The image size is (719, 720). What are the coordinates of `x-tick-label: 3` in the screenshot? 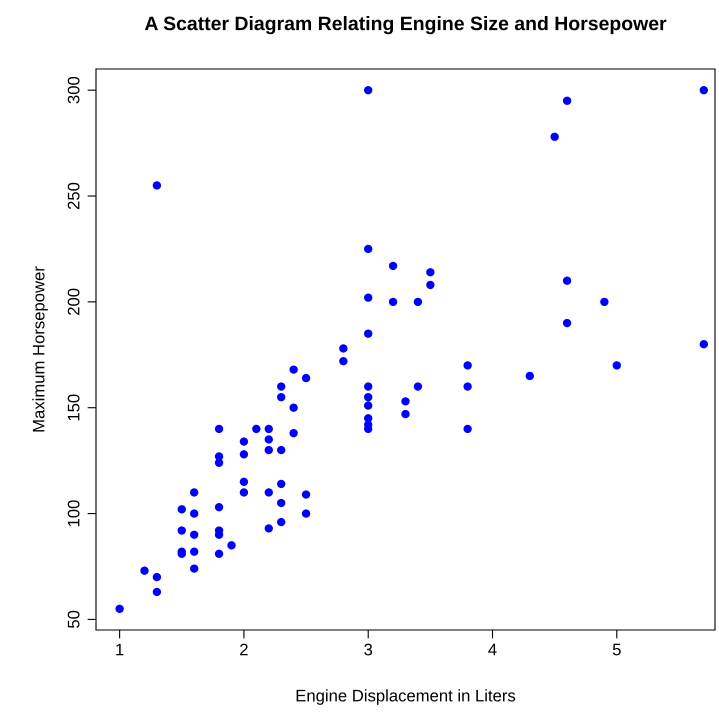 It's located at (368, 650).